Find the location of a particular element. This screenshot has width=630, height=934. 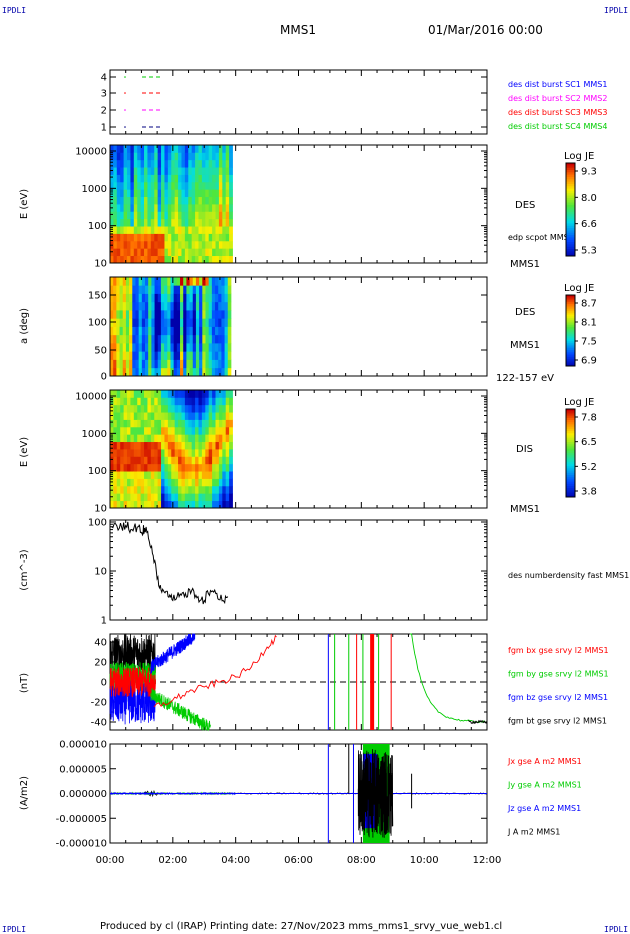

des-pitch-y-label: a (deg) is located at coordinates (24, 326).